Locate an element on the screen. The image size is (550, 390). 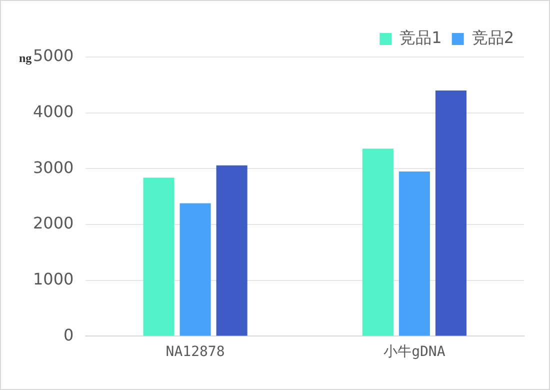
x-tick-label: 小牛gDNA is located at coordinates (415, 352).